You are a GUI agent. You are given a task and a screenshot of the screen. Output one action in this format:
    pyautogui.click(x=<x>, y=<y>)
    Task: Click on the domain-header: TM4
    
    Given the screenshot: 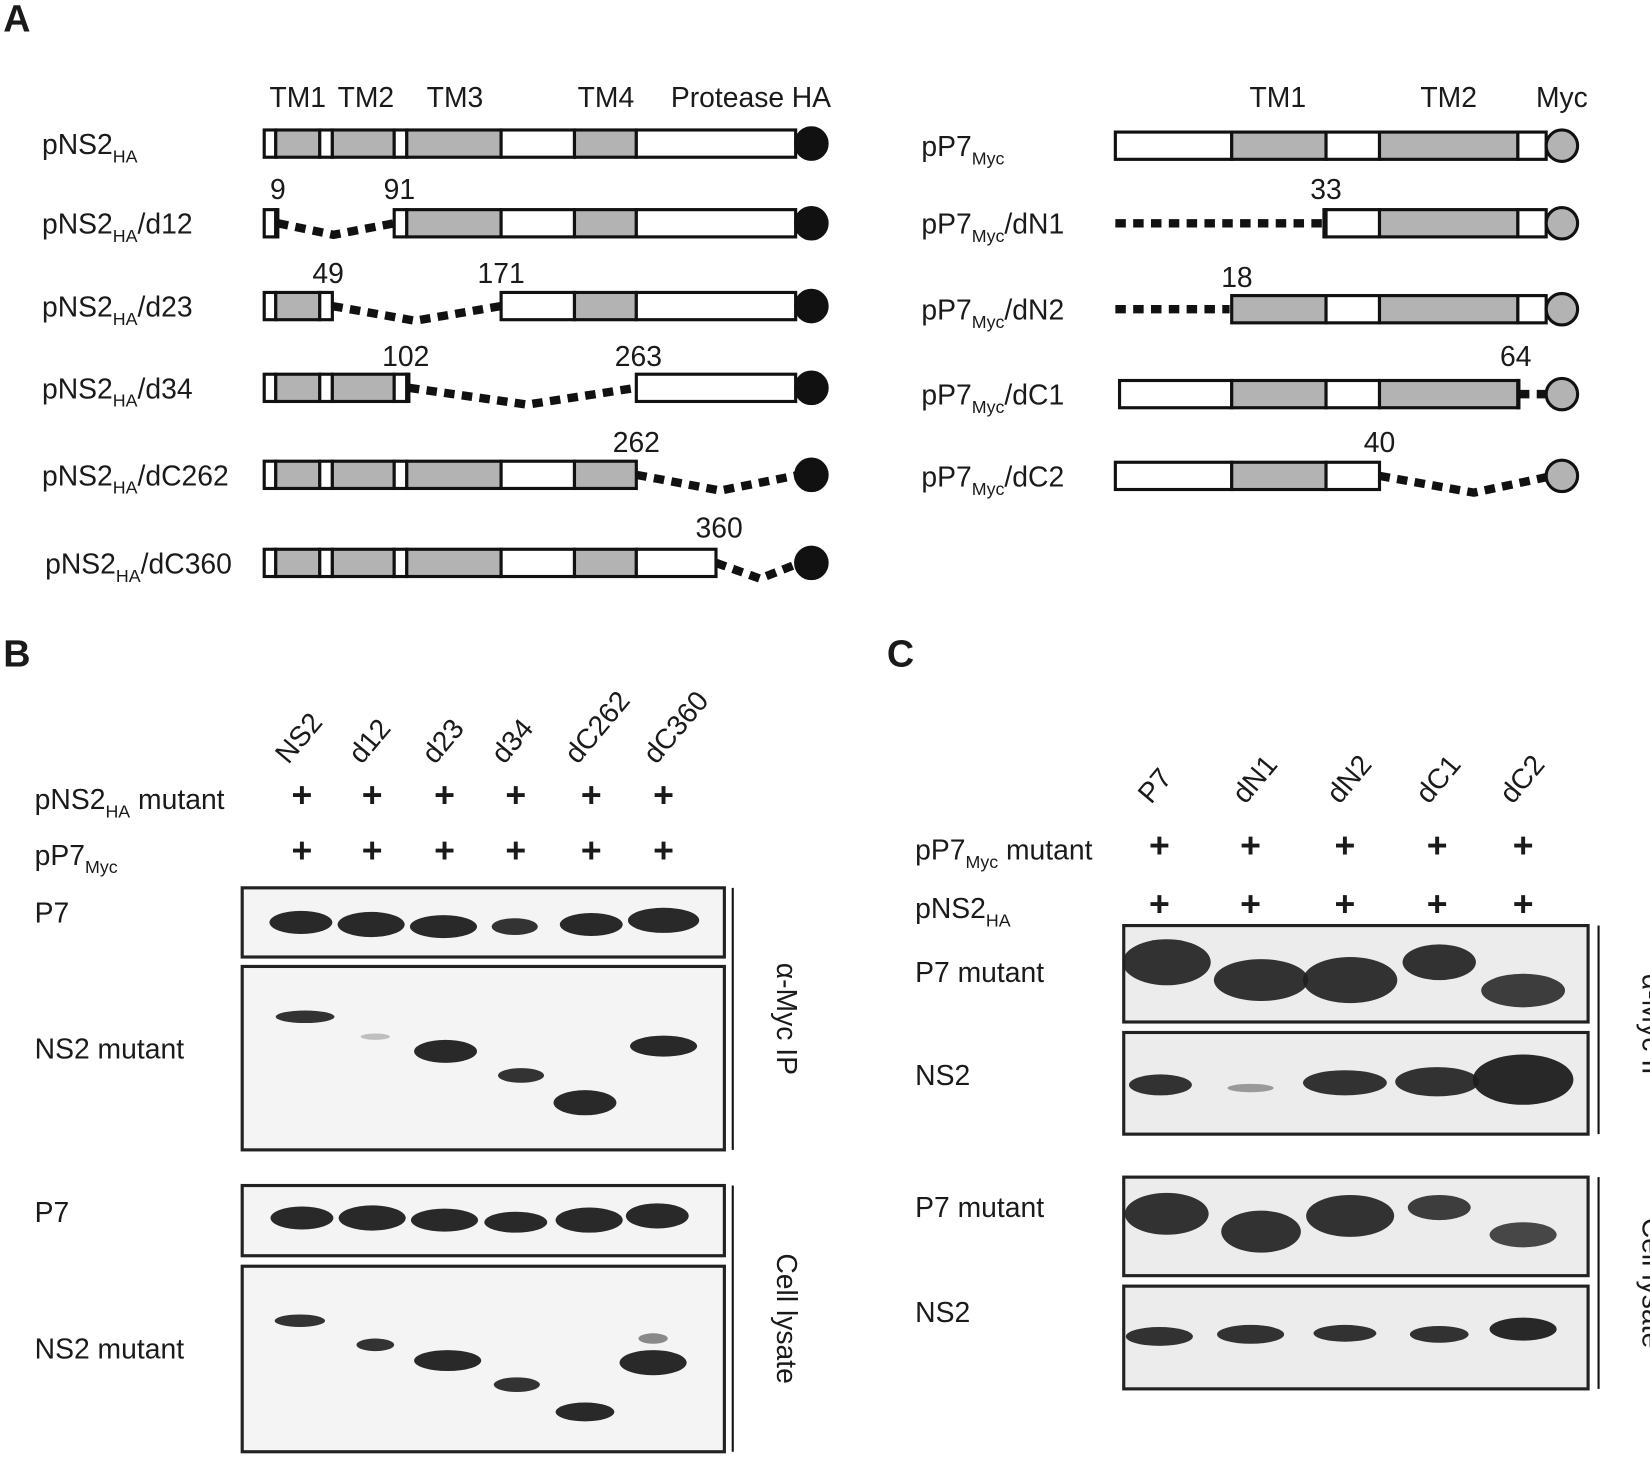 What is the action you would take?
    pyautogui.click(x=606, y=97)
    